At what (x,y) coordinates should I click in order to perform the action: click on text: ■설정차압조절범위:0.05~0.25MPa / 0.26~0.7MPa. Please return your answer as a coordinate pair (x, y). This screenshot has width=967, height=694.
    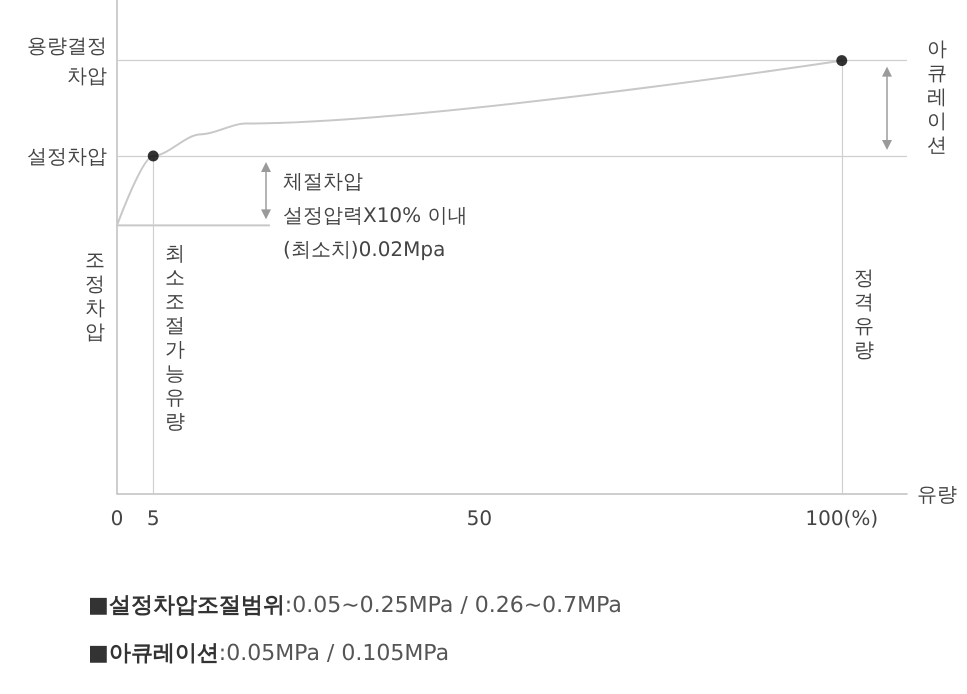
    Looking at the image, I should click on (355, 606).